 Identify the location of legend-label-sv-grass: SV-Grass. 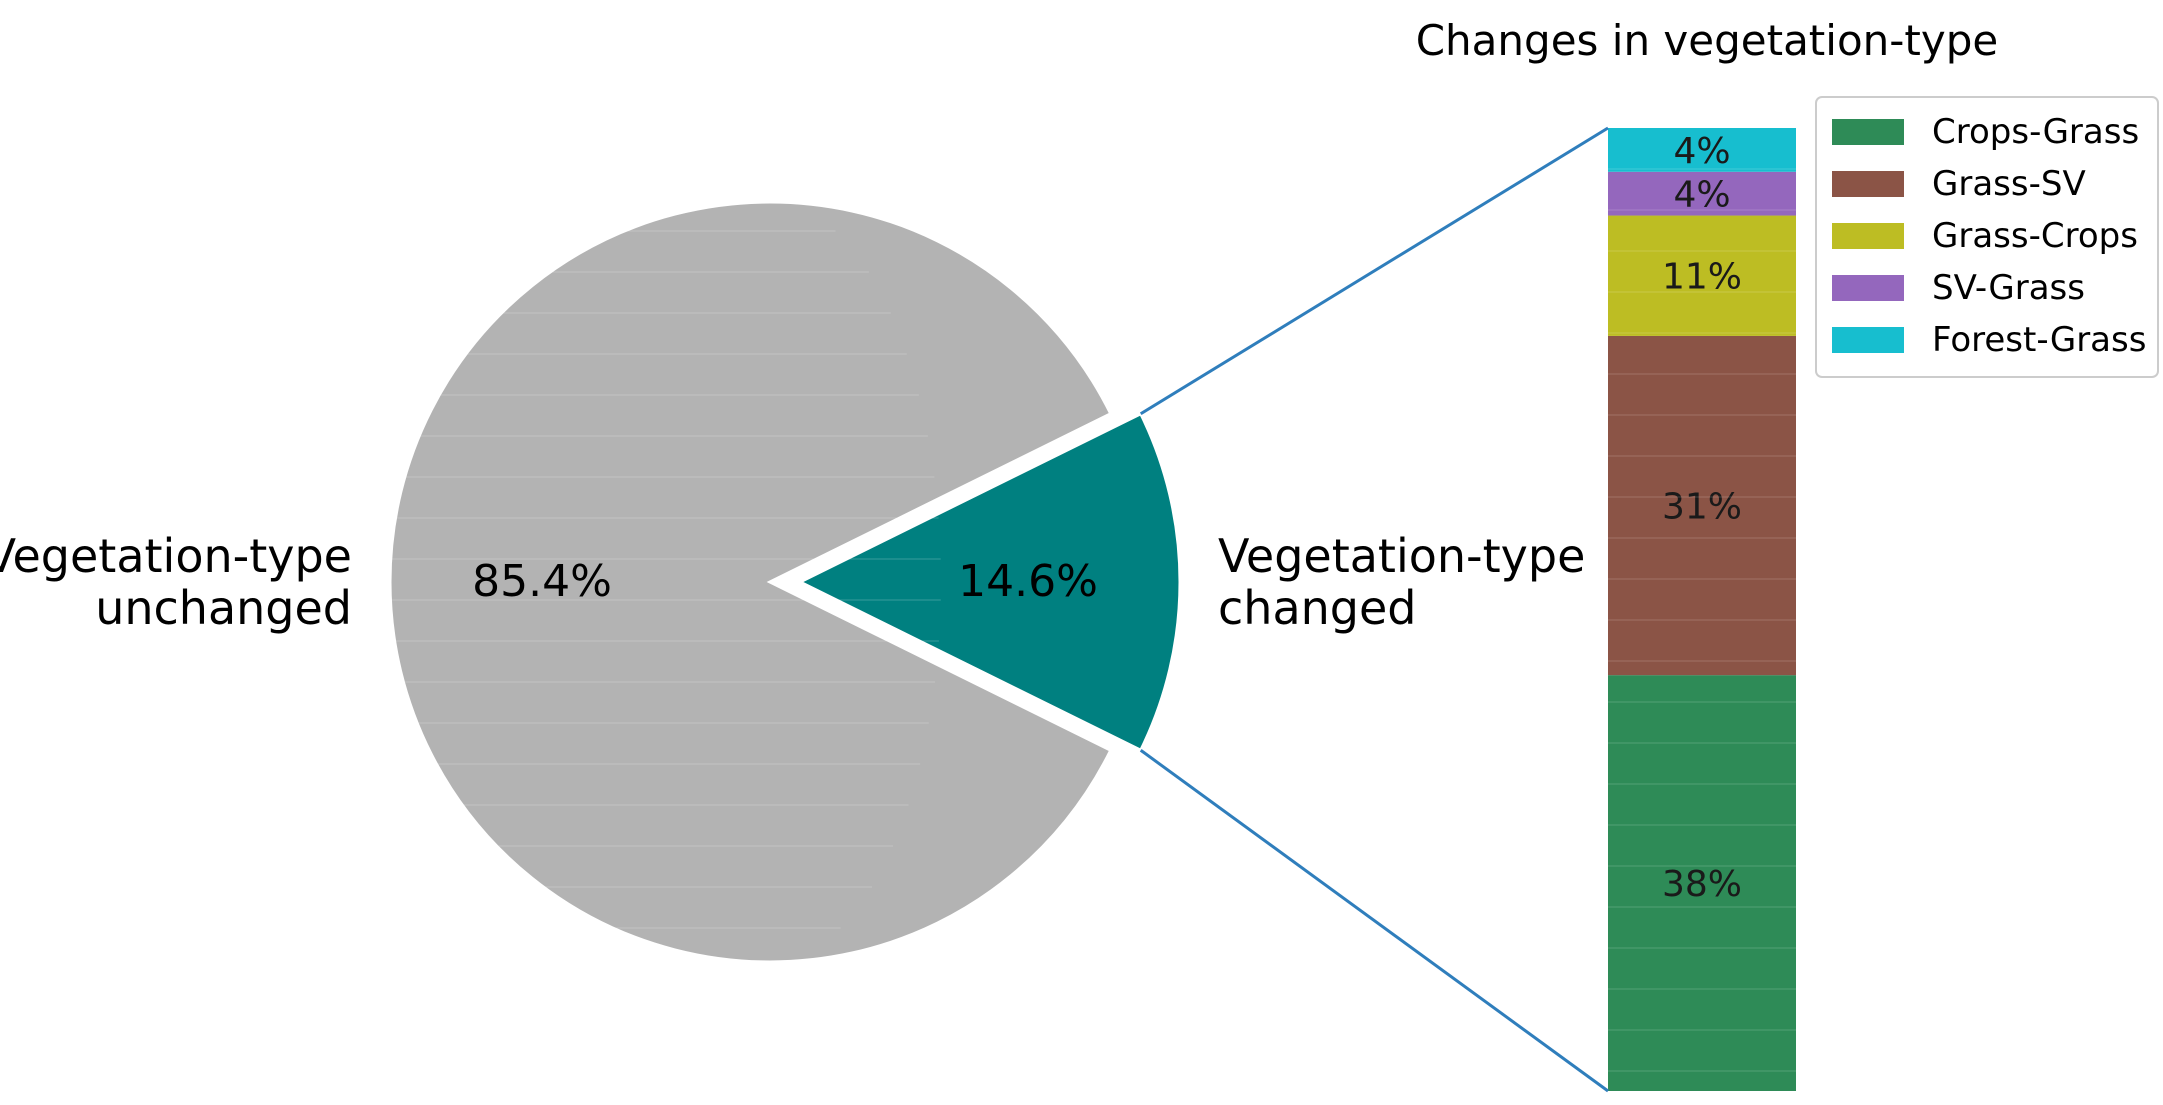
(2008, 288).